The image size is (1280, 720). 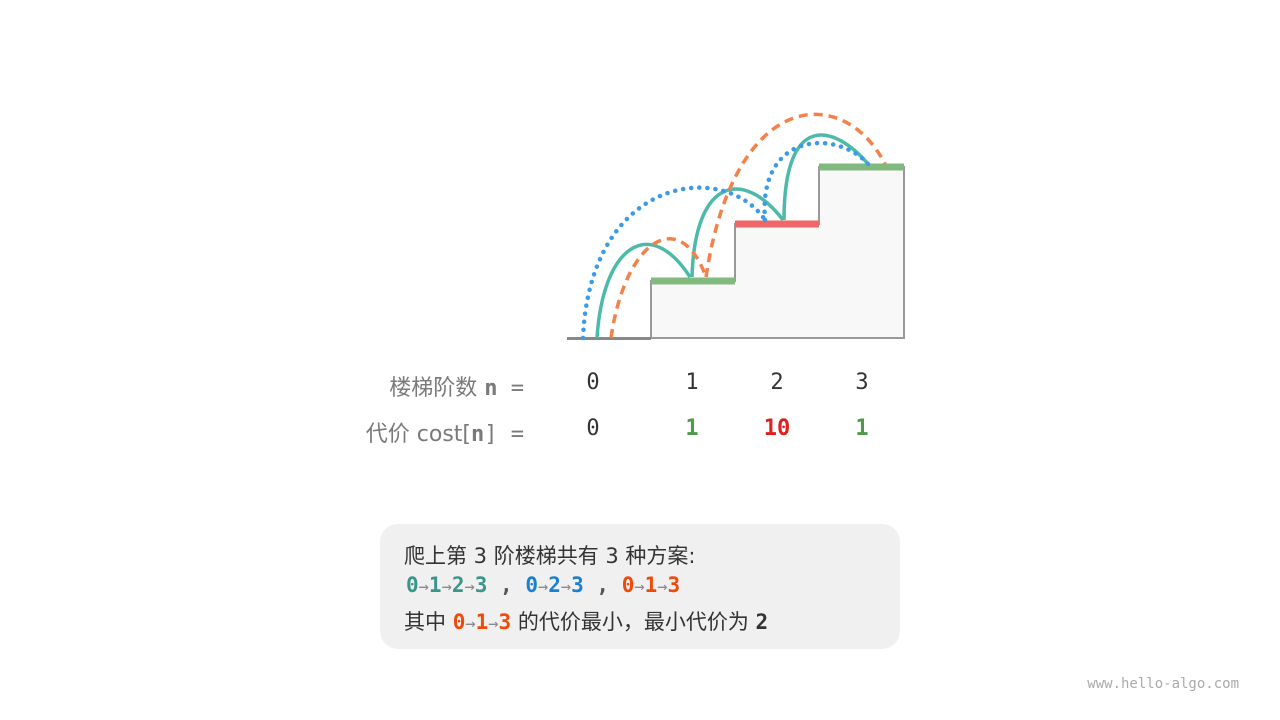 I want to click on climb-path: 0→1→2→3, so click(x=446, y=585).